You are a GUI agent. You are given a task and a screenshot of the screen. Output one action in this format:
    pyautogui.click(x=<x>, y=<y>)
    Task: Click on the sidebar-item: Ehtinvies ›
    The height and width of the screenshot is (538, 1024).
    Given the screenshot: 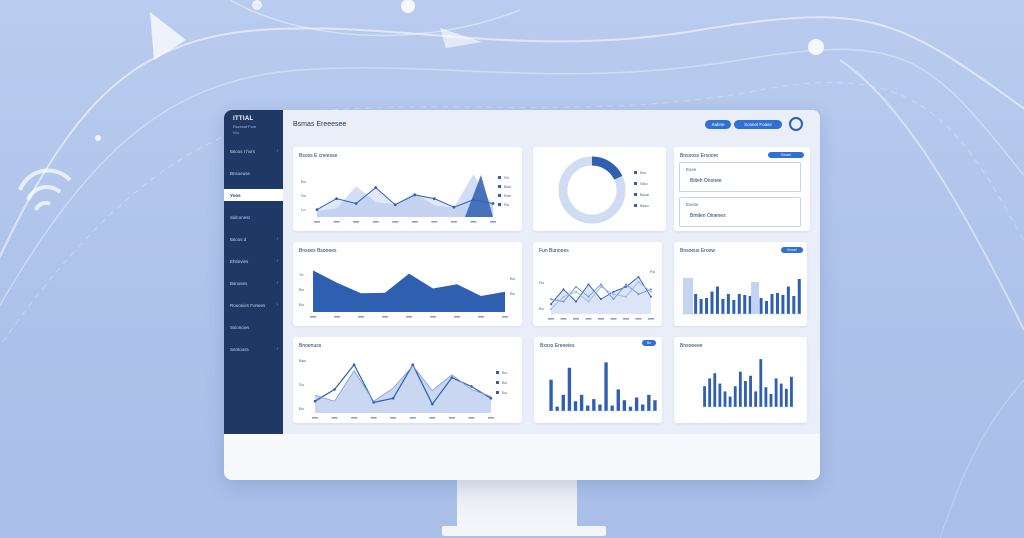 What is the action you would take?
    pyautogui.click(x=253, y=261)
    